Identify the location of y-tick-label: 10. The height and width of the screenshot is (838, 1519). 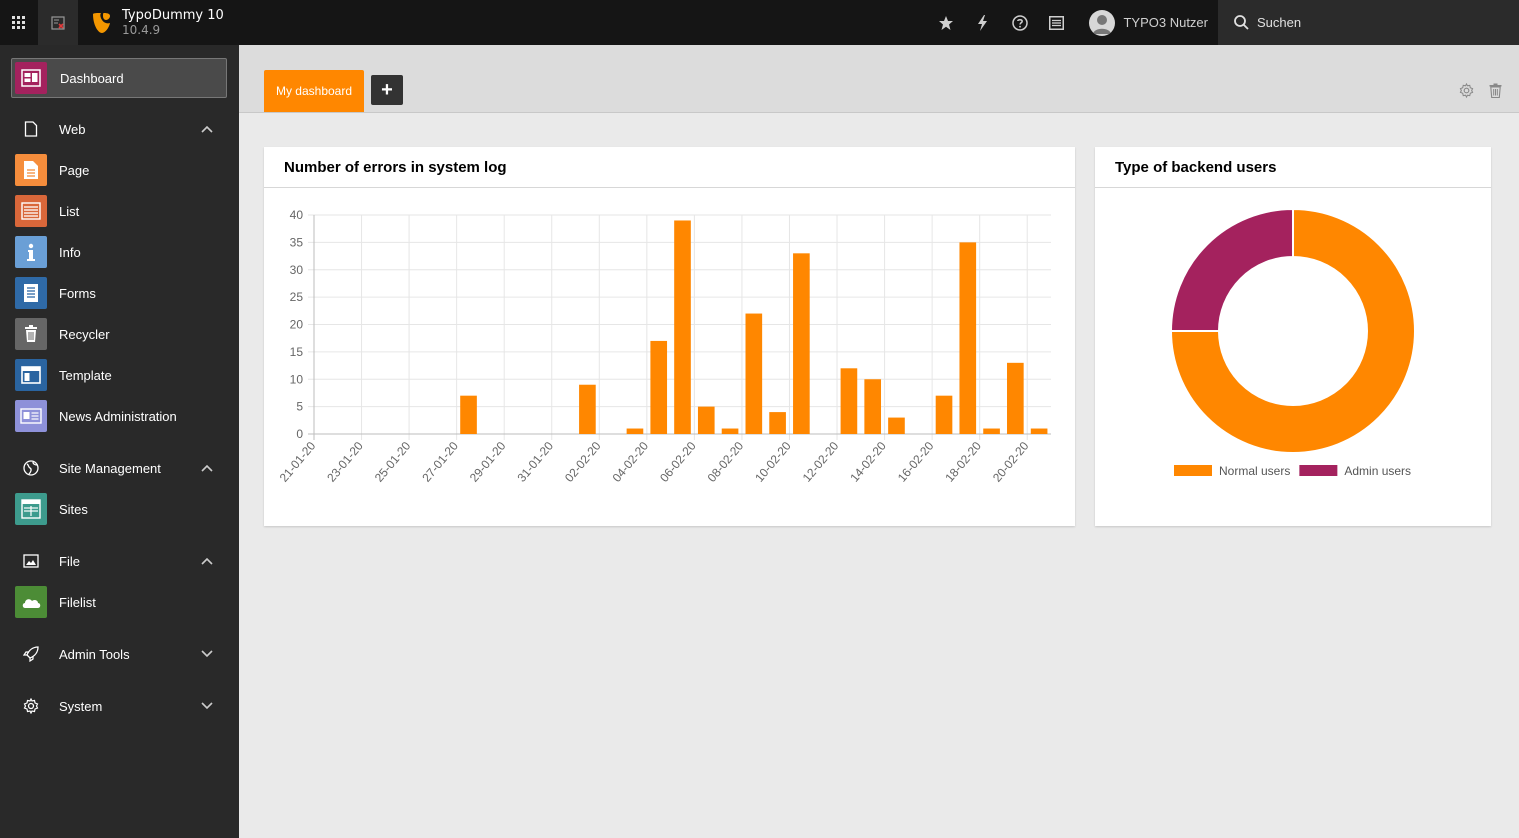
(297, 379).